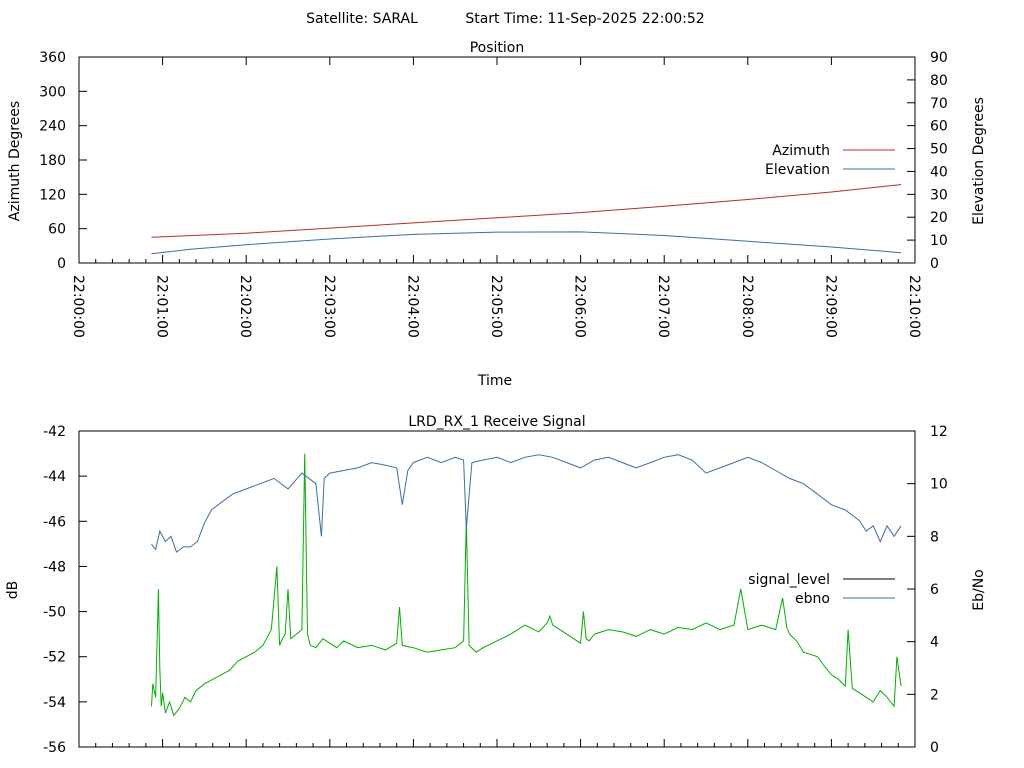 The width and height of the screenshot is (1024, 768). I want to click on signal-left-tick-label: -52, so click(54, 658).